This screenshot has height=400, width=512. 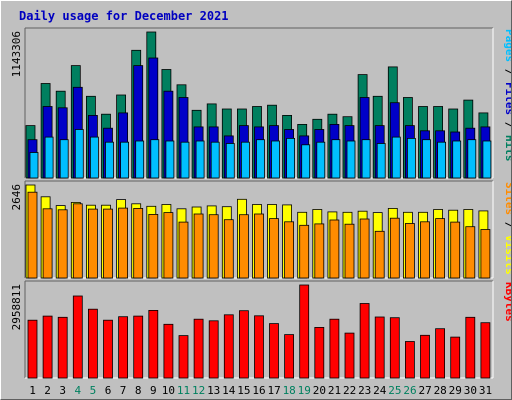 I want to click on legend-hits-part-4: Hits, so click(x=507, y=148).